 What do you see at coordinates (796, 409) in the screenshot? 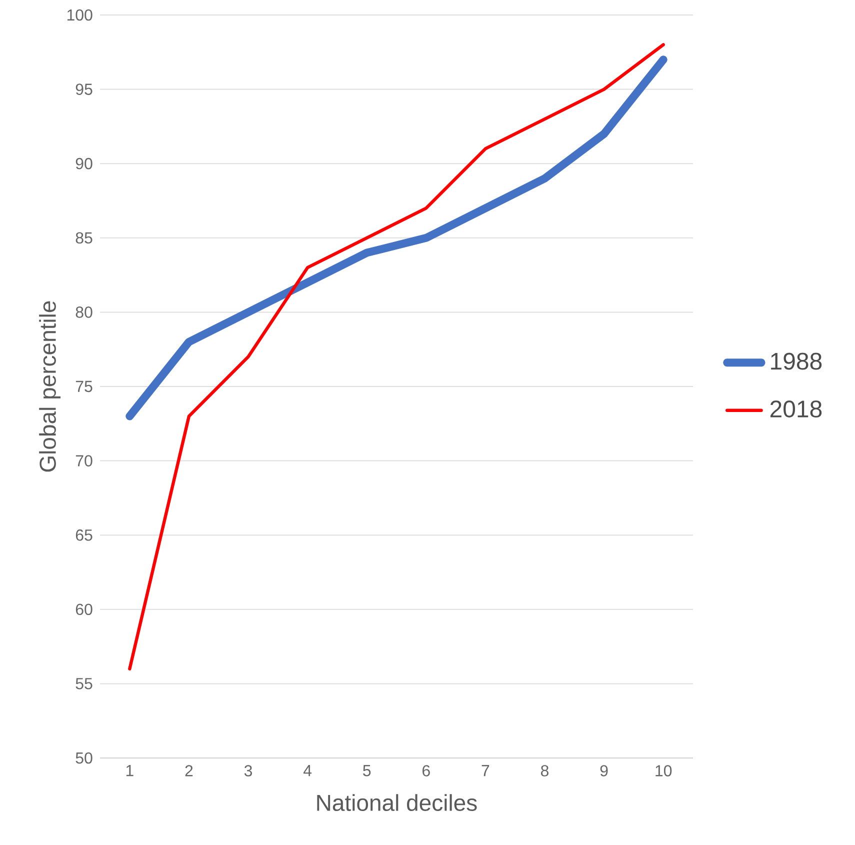
I see `legend-label: 2018` at bounding box center [796, 409].